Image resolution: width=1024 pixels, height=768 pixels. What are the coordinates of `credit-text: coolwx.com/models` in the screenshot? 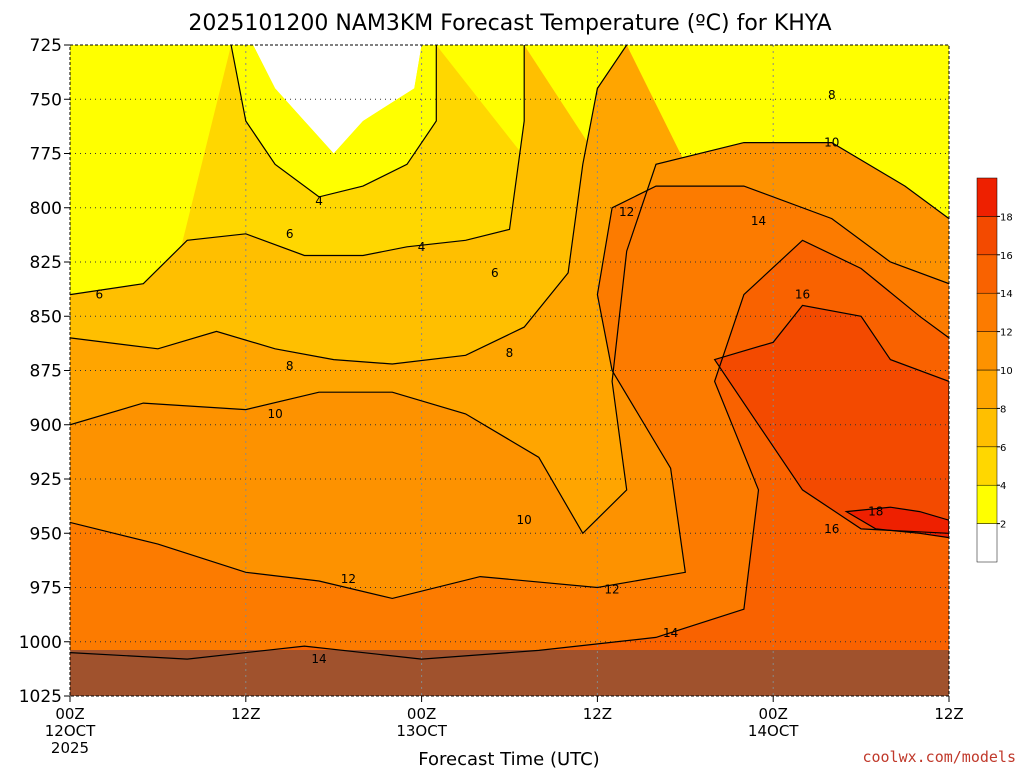 It's located at (939, 757).